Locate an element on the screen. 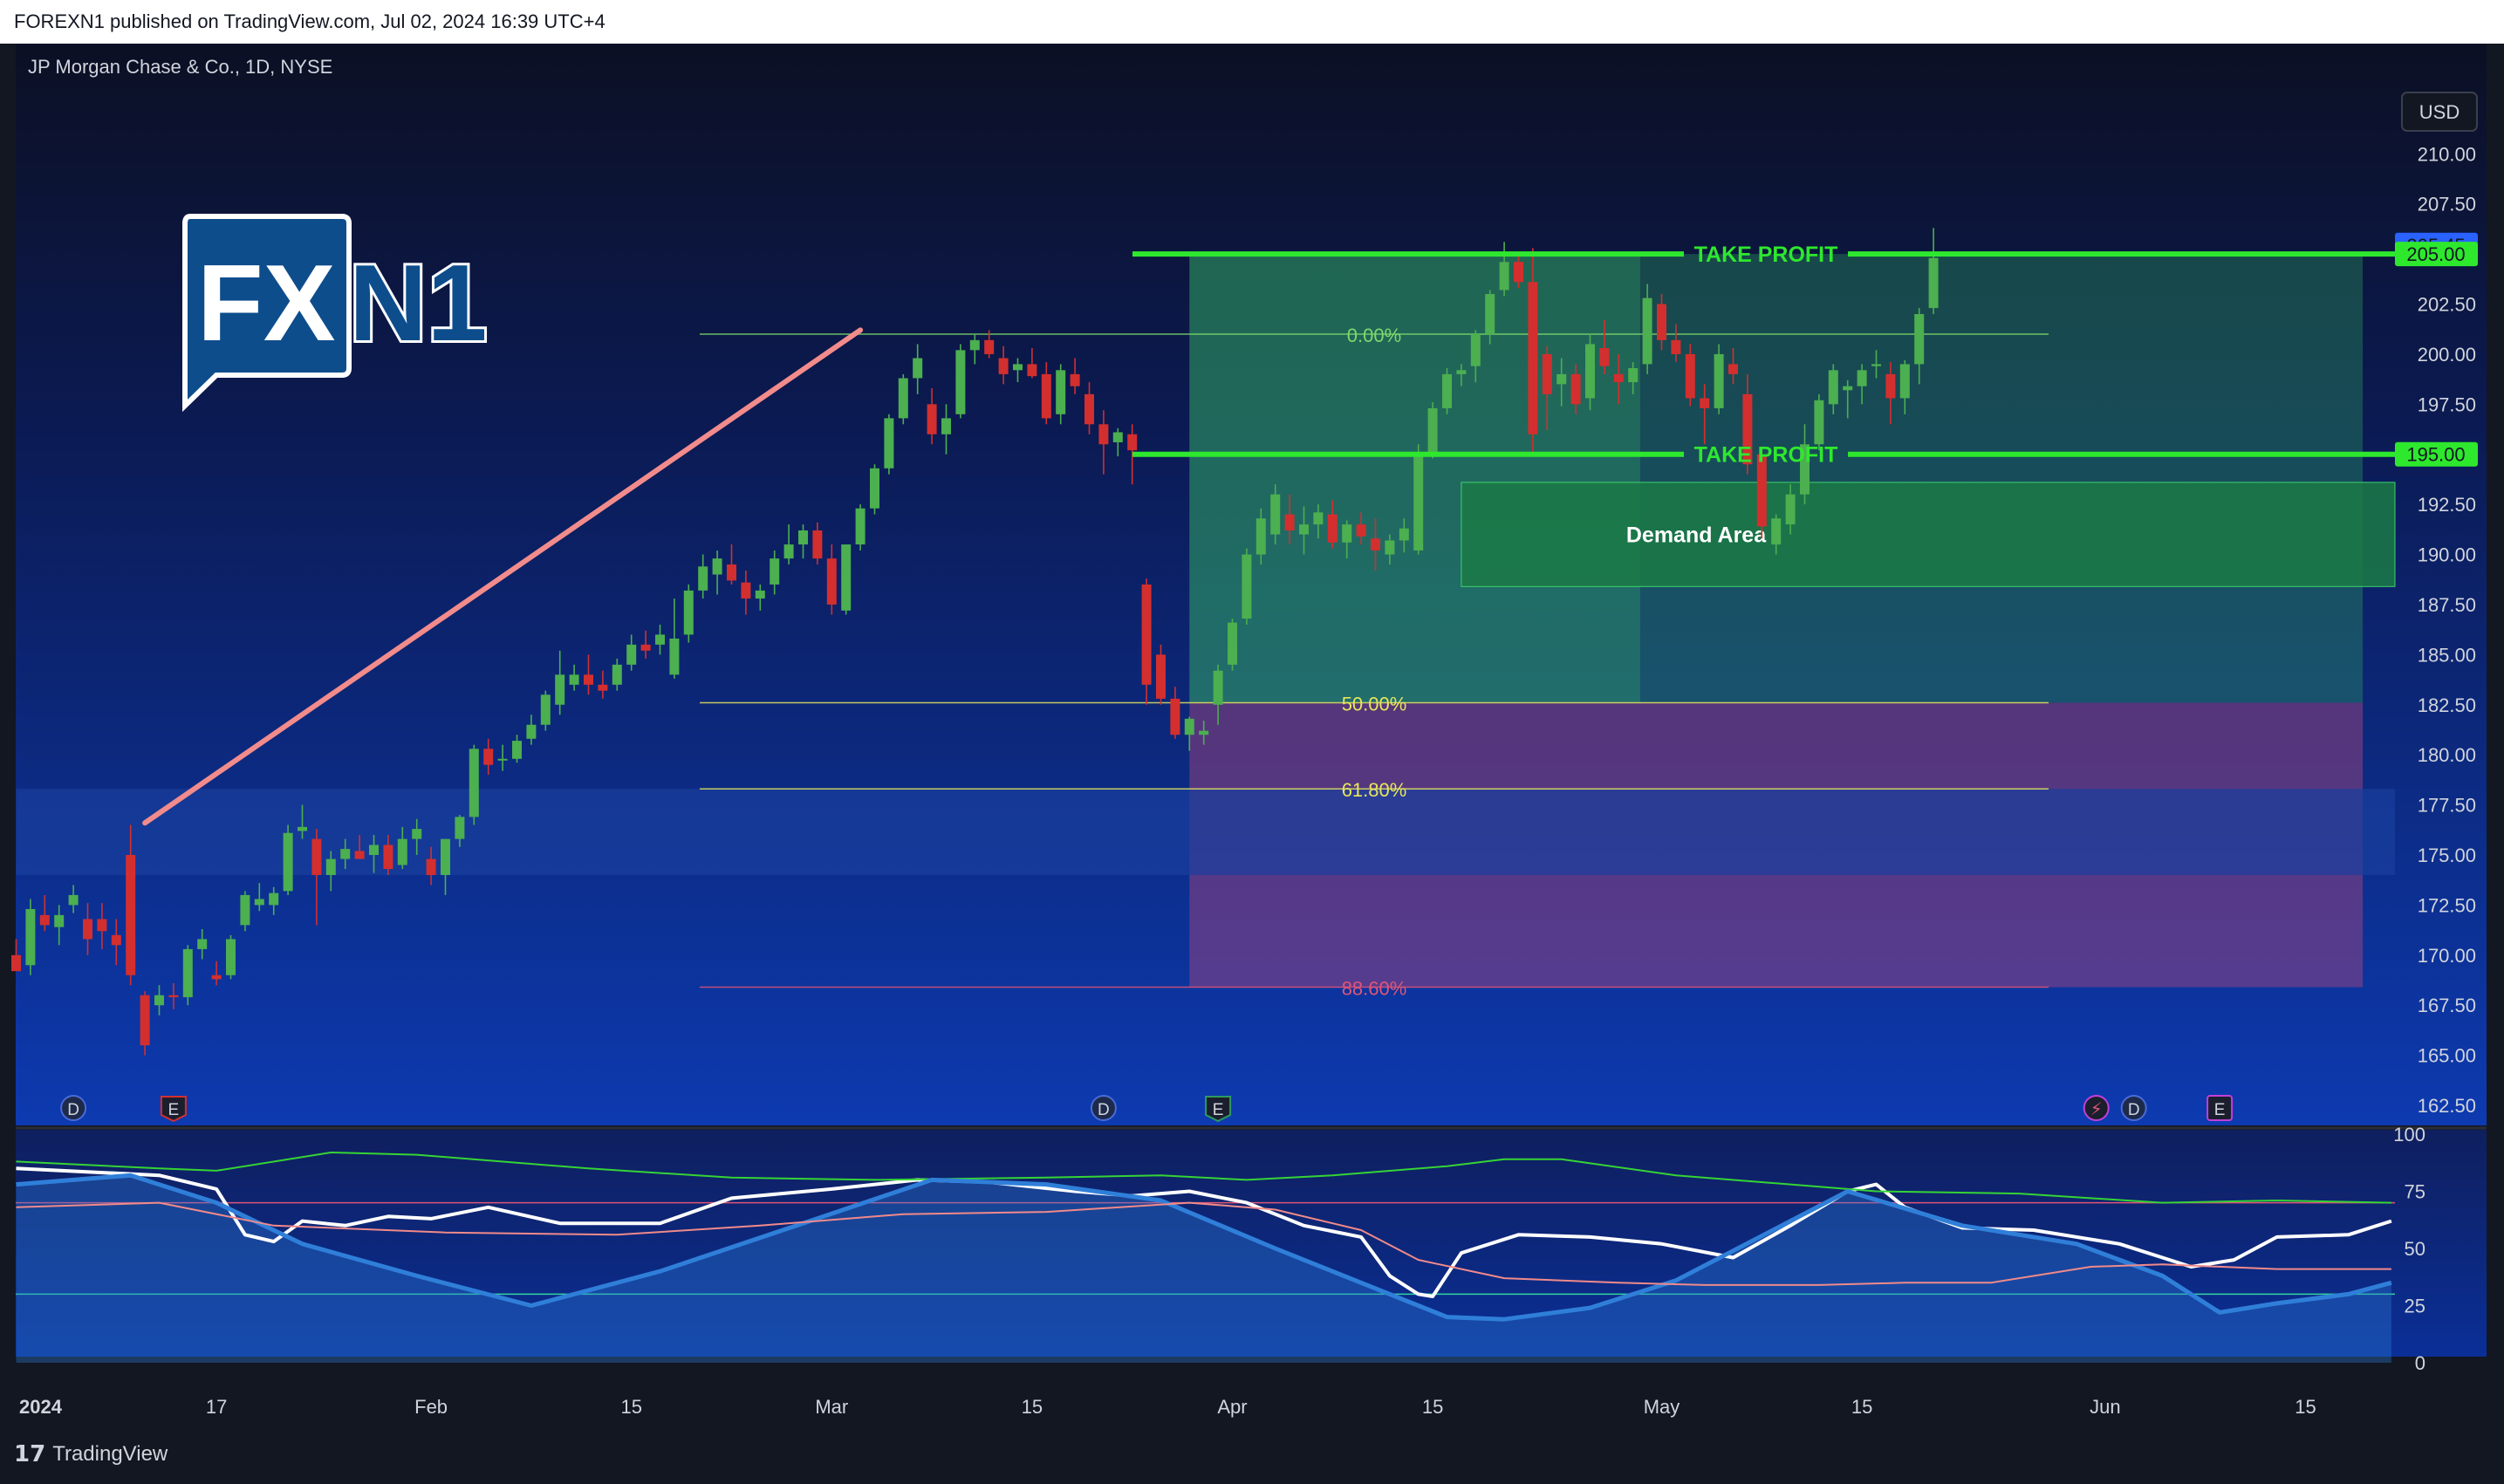  price-tick: 207.50 is located at coordinates (2447, 204).